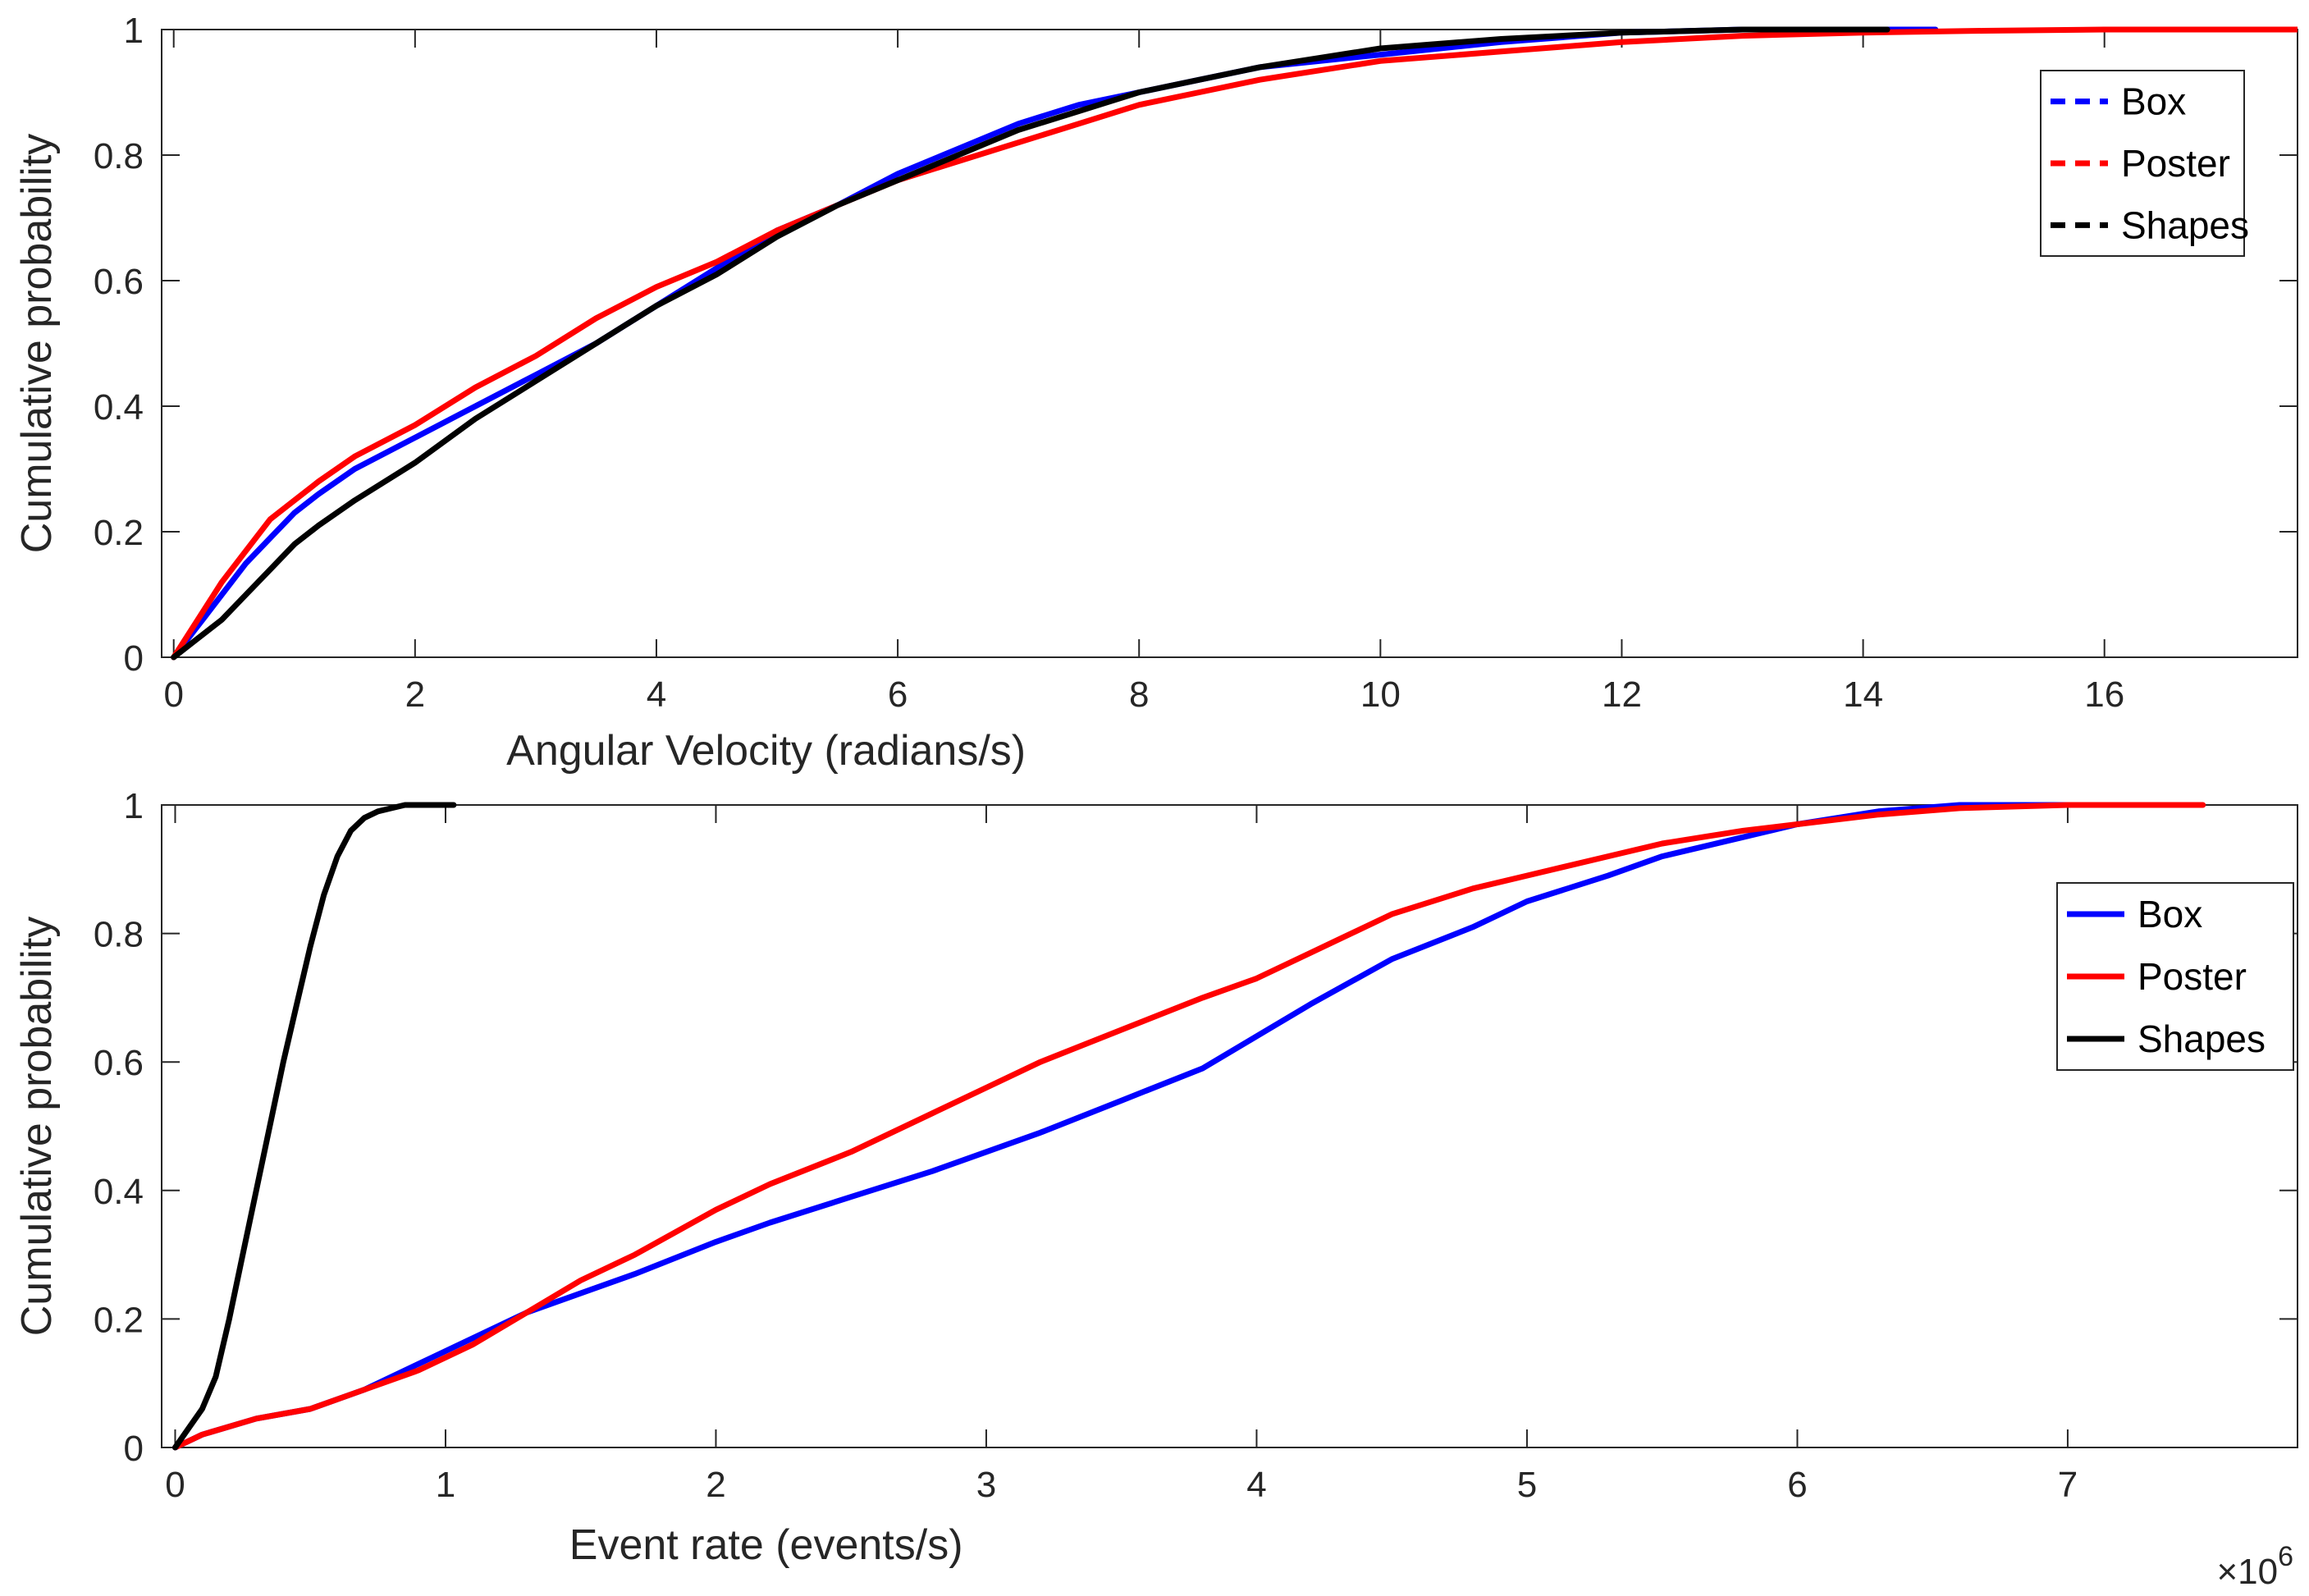  I want to click on x-axis-exponent-base: ×10, so click(2247, 1572).